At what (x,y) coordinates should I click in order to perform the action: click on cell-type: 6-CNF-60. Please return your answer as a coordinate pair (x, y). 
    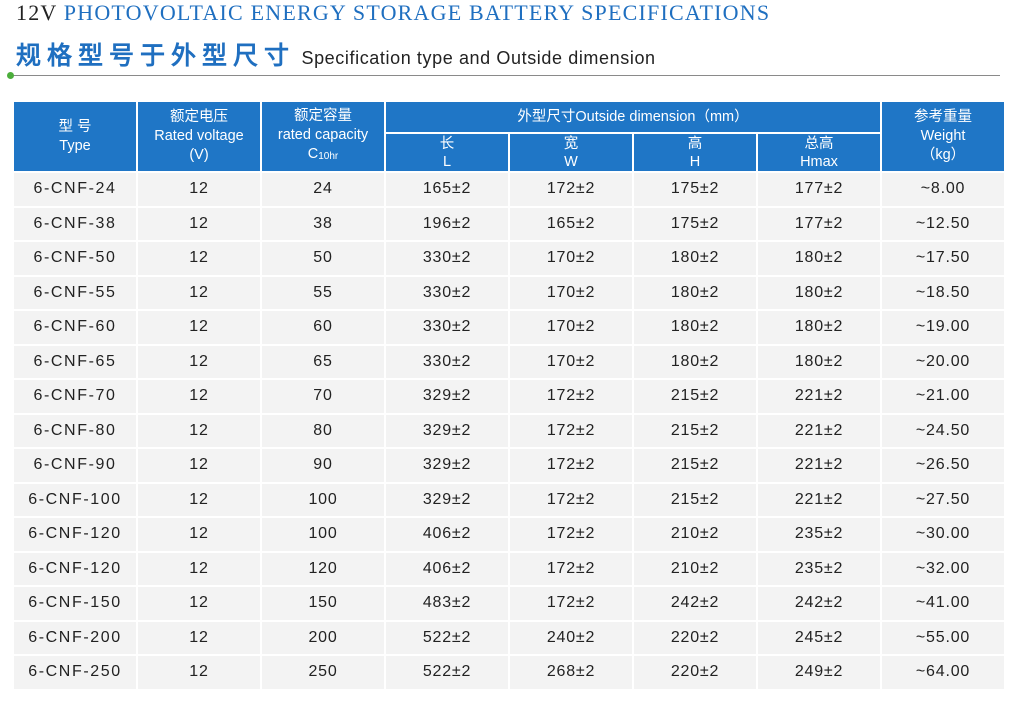
    Looking at the image, I should click on (75, 327).